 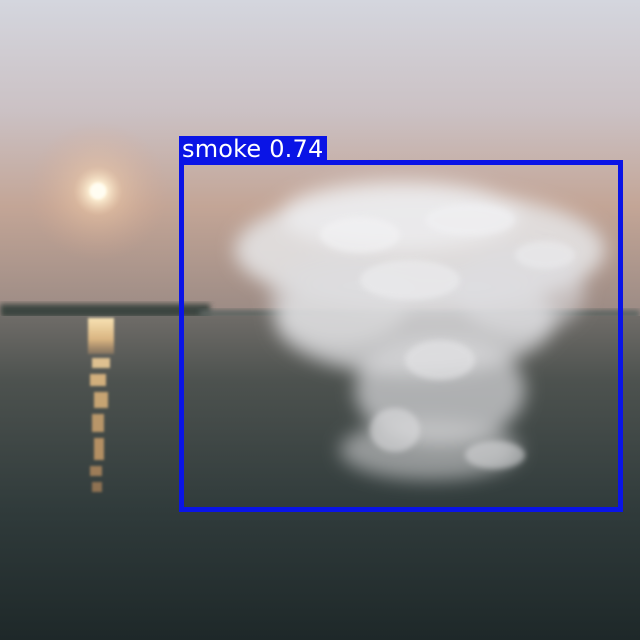 What do you see at coordinates (101, 405) in the screenshot?
I see `sun-reflection` at bounding box center [101, 405].